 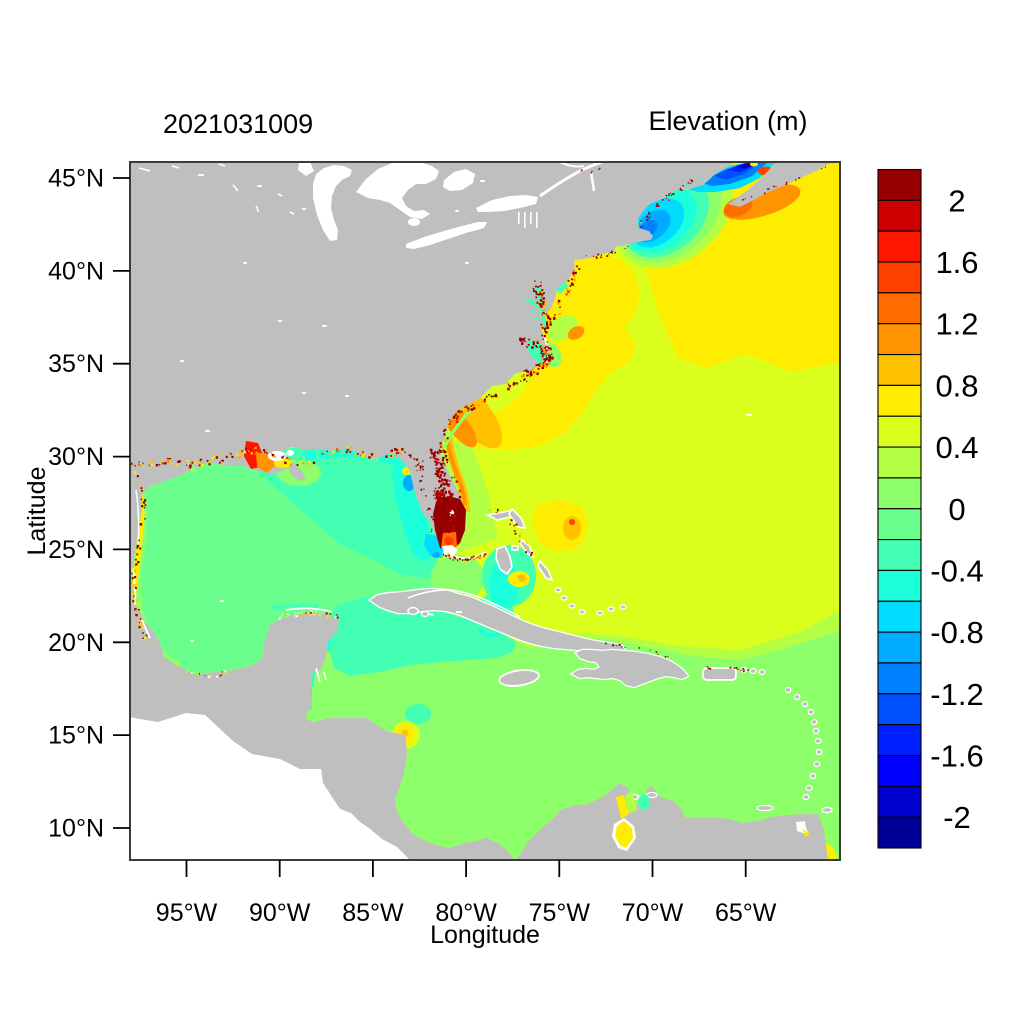 I want to click on svg-text: Longitude, so click(x=485, y=935).